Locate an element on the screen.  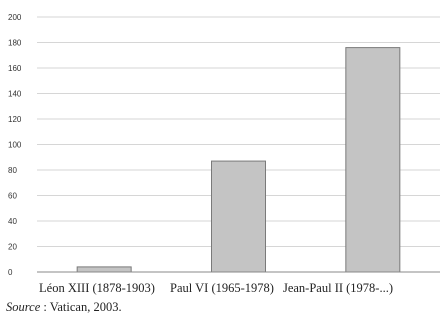
y-tick-label: 200 is located at coordinates (15, 17).